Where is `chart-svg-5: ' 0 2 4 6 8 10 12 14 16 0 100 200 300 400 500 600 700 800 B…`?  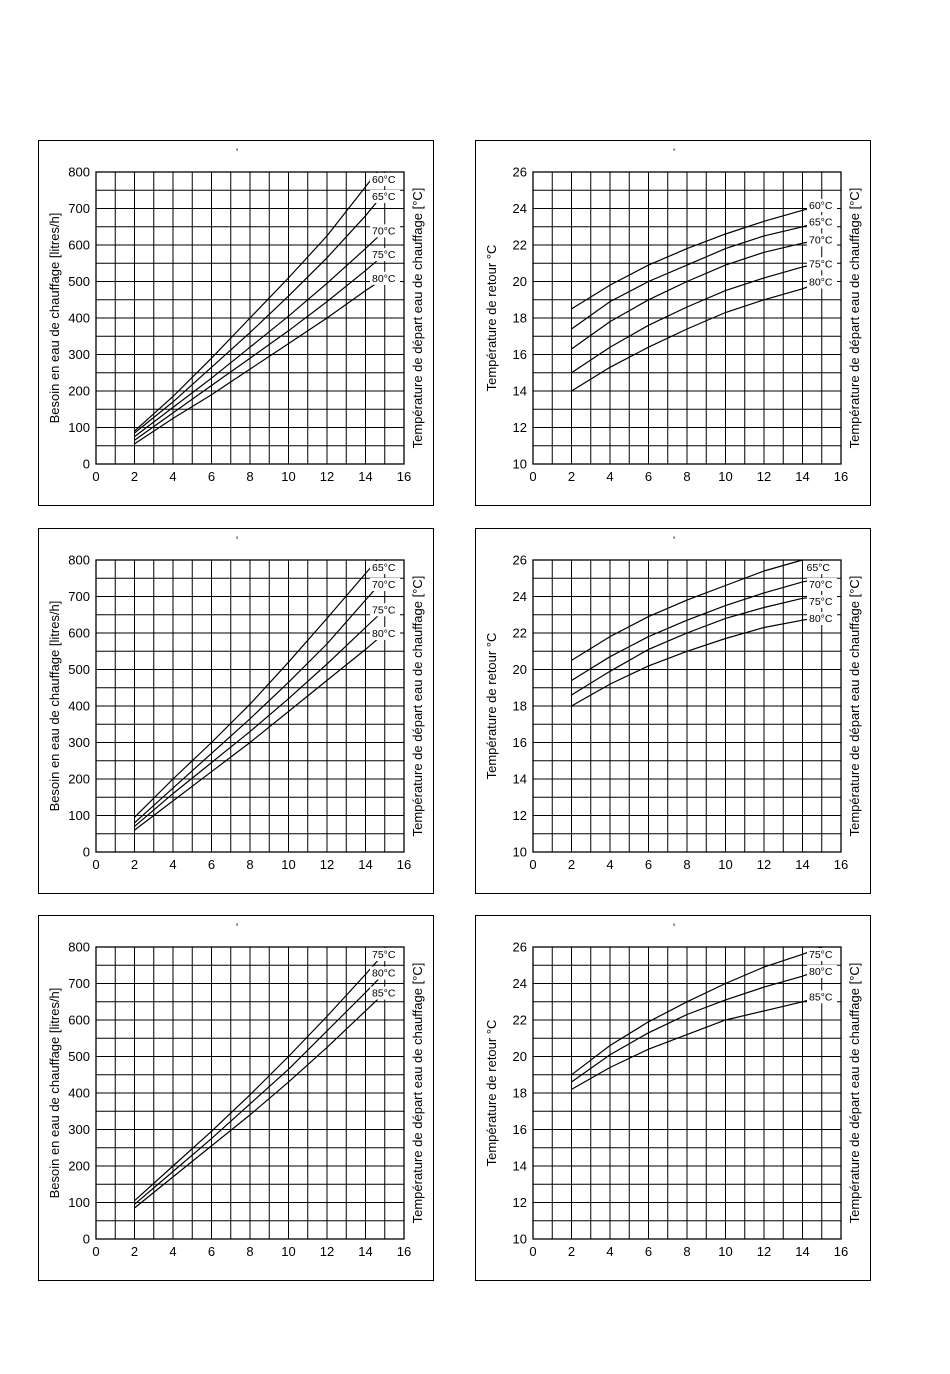
chart-svg-5: ' 0 2 4 6 8 10 12 14 16 0 100 200 300 400 500 600 700 800 B… is located at coordinates (236, 1090).